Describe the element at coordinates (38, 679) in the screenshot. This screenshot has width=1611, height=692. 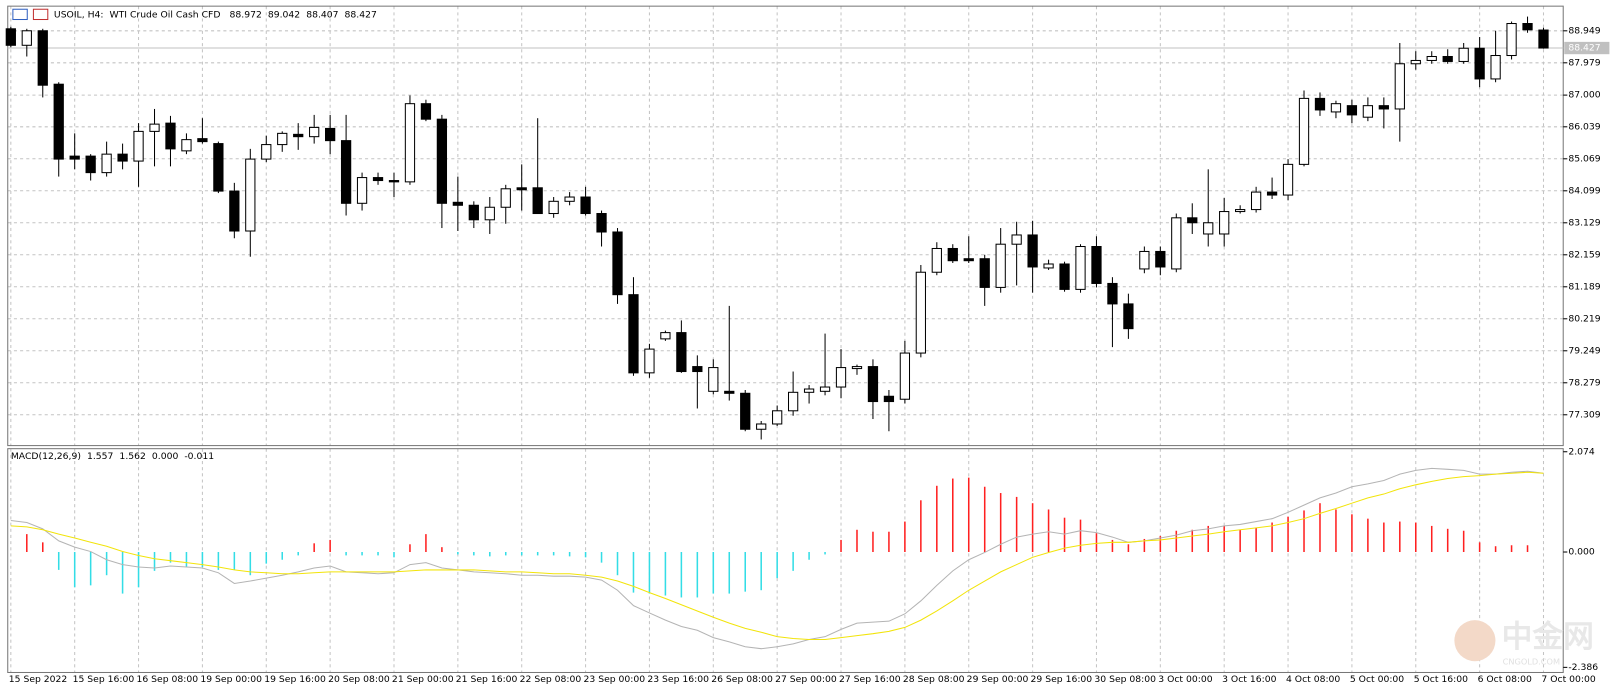
I see `x-tick-label: 15 Sep 2022` at that location.